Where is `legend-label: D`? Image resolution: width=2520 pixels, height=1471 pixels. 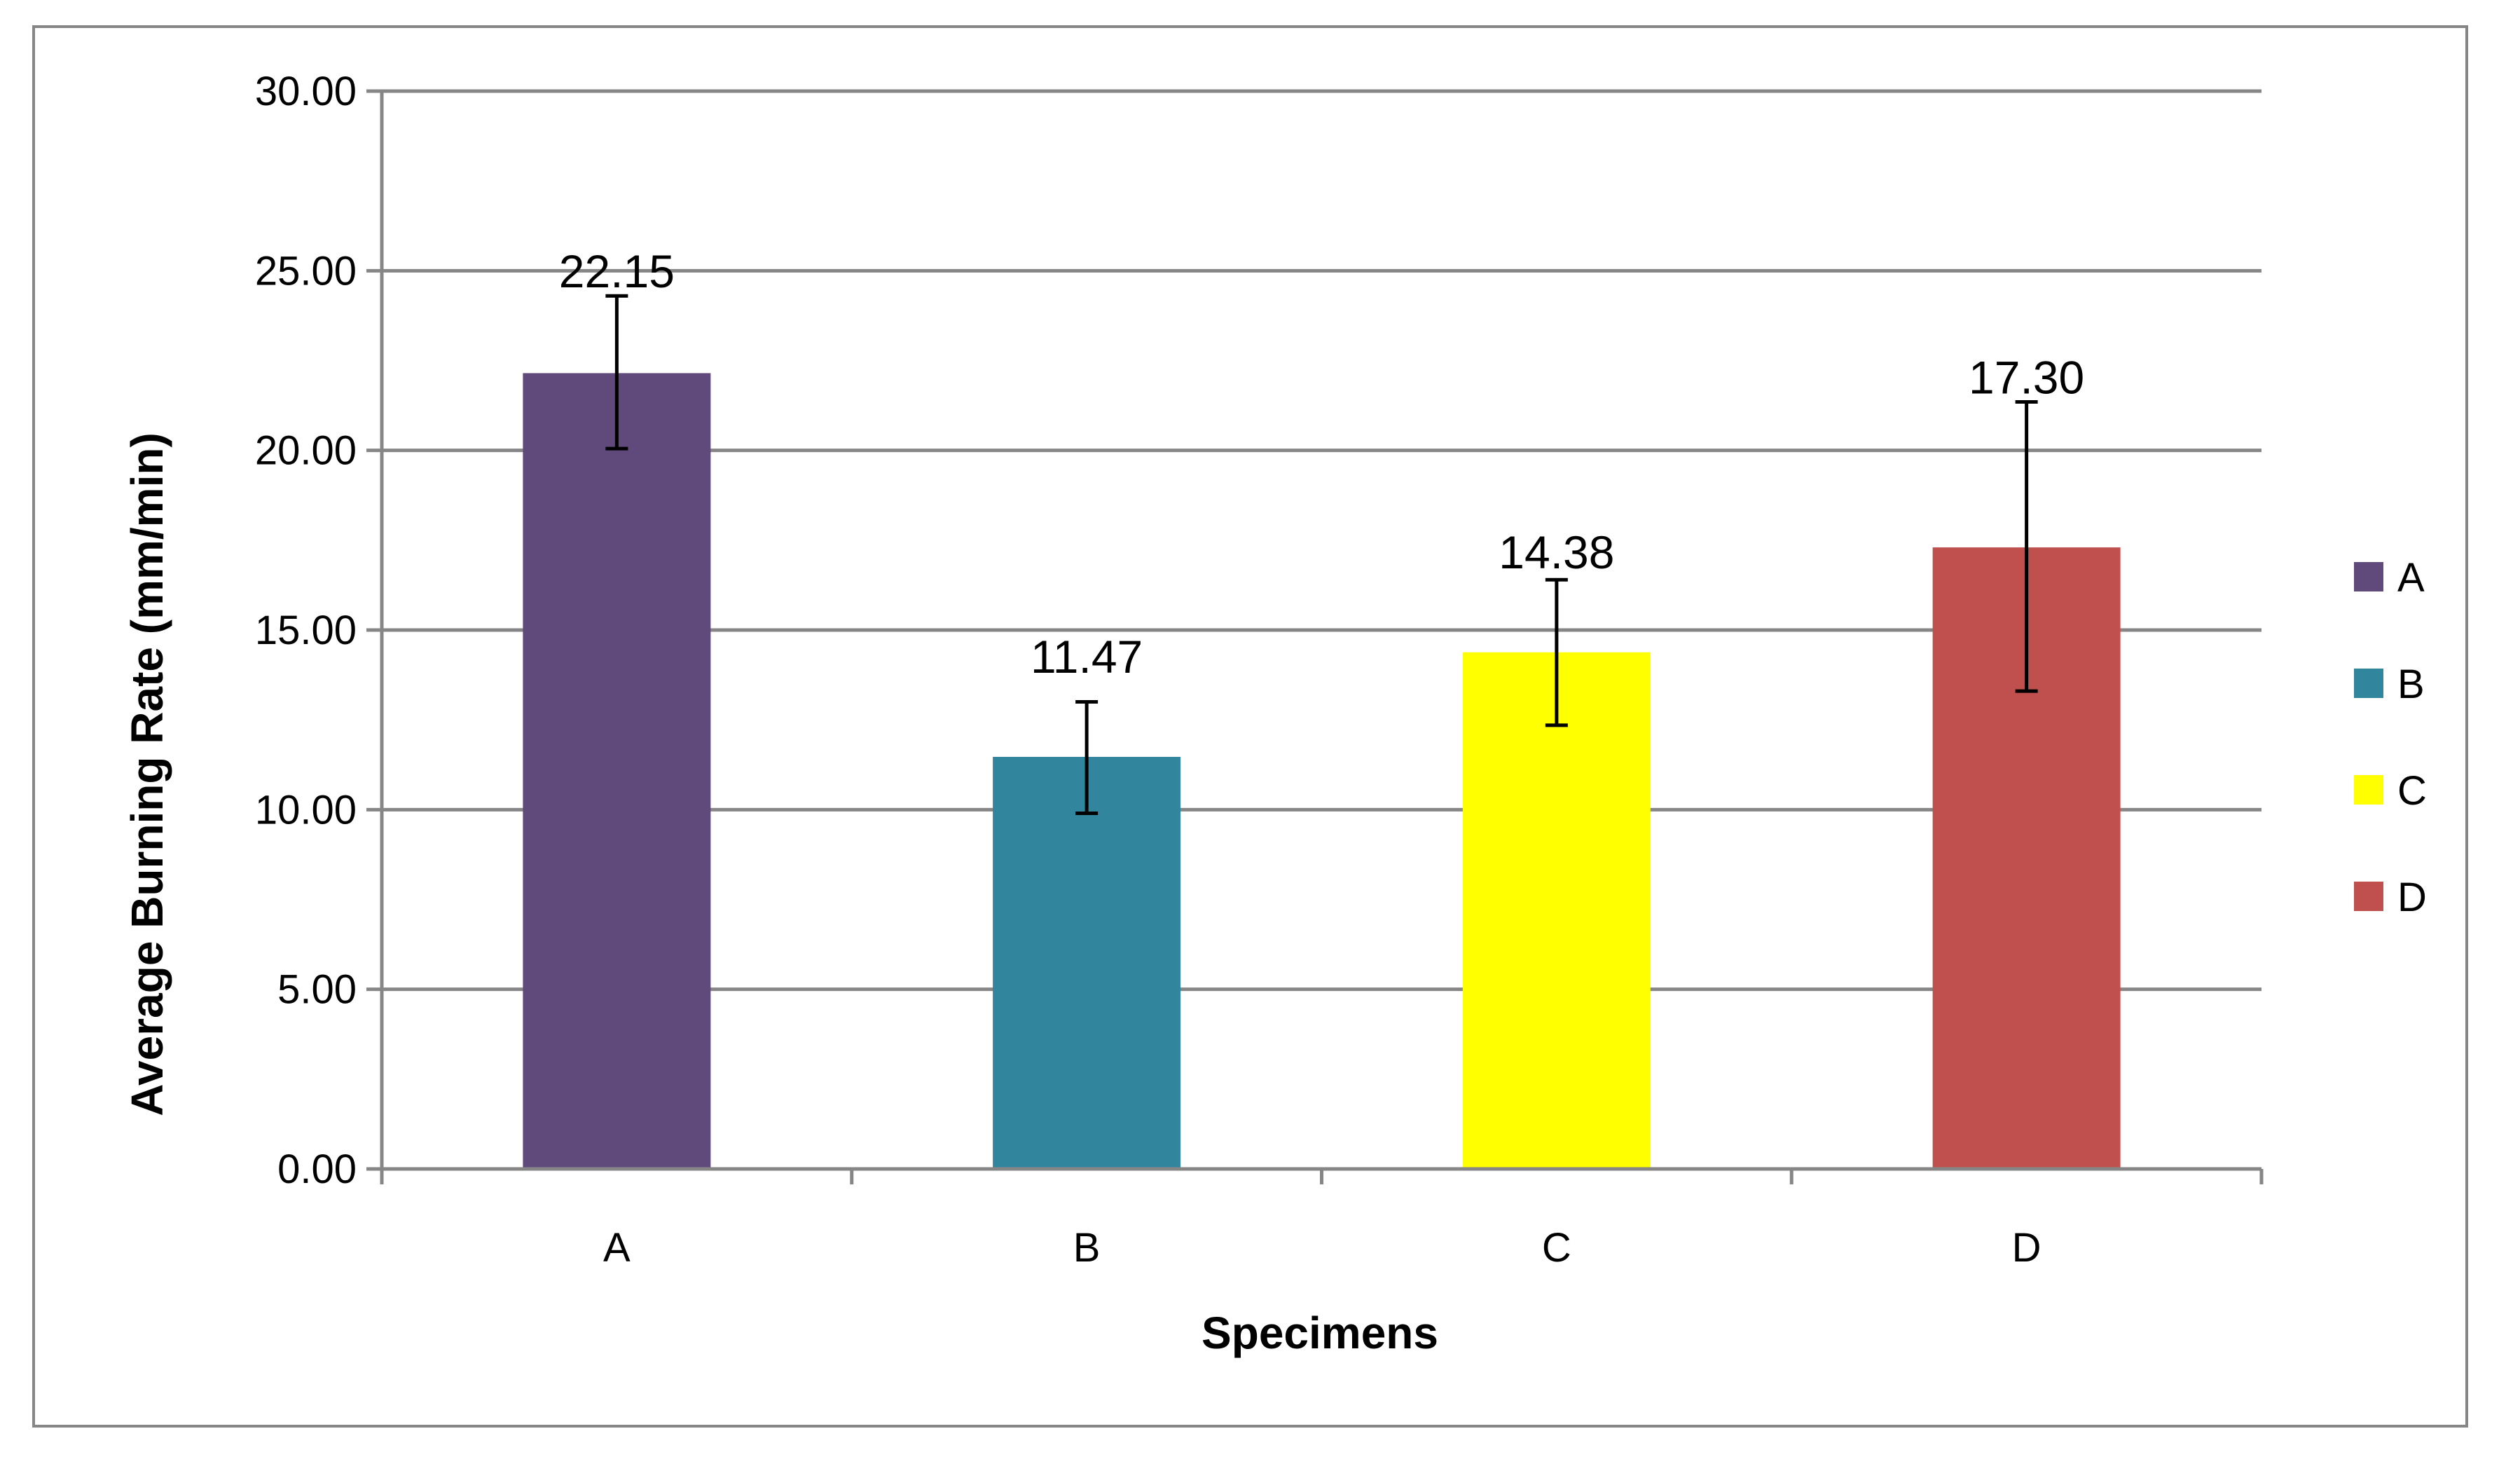 legend-label: D is located at coordinates (2412, 897).